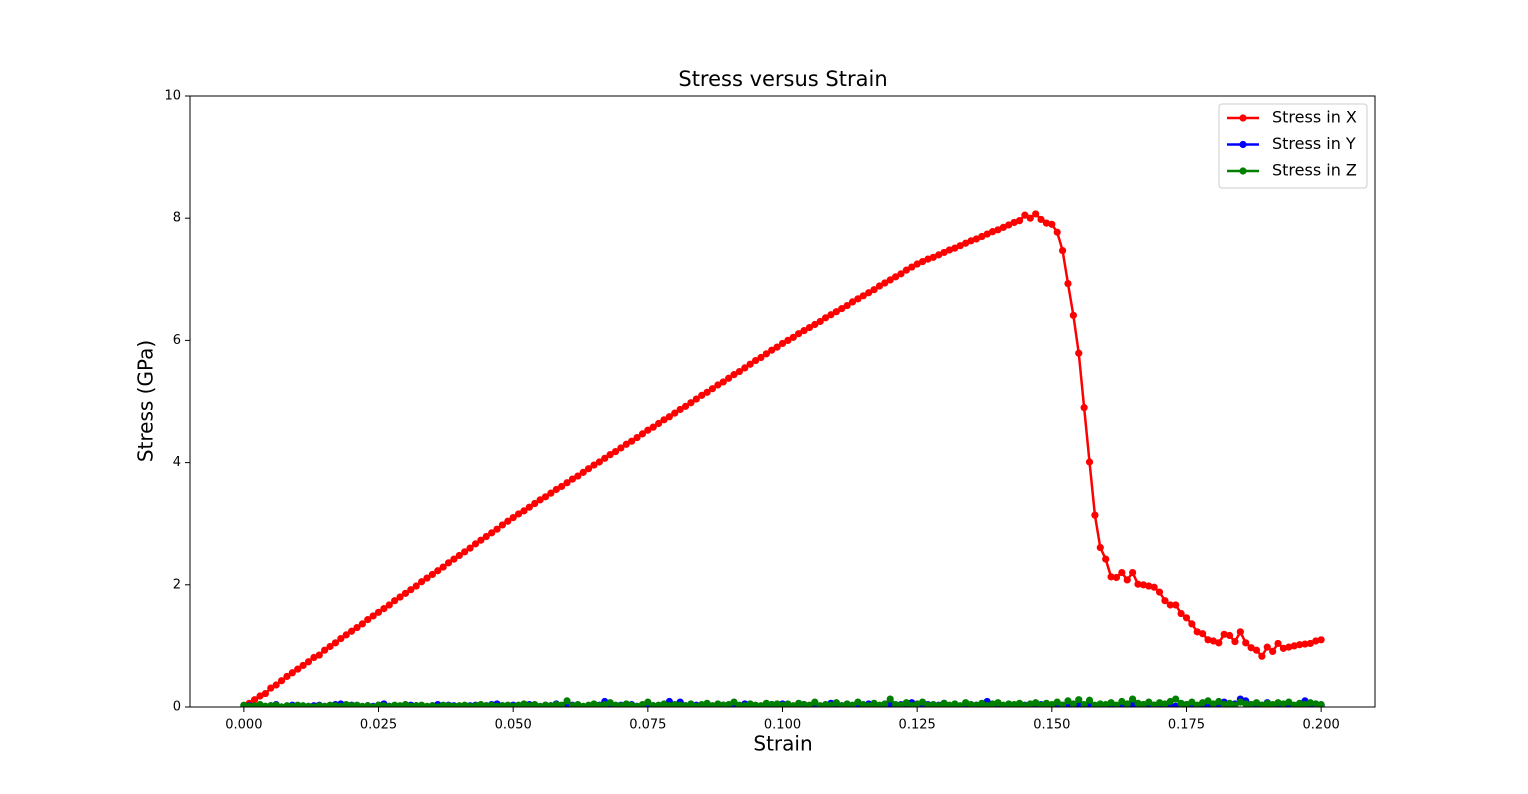 The height and width of the screenshot is (794, 1528). I want to click on legend-label: Stress in Y, so click(1314, 143).